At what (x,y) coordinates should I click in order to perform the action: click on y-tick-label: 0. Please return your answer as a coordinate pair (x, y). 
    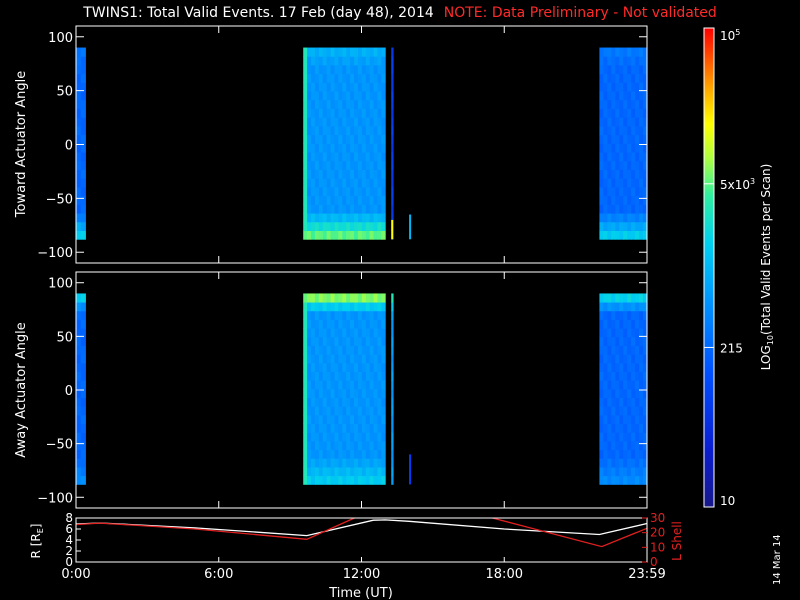
    Looking at the image, I should click on (69, 146).